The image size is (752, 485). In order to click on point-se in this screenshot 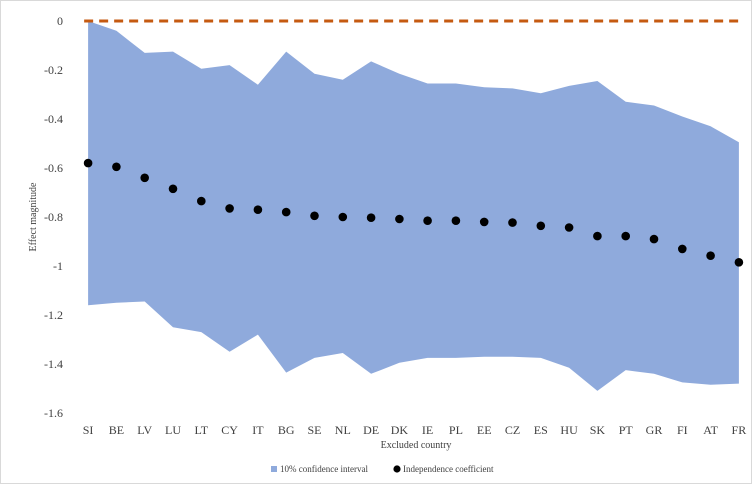, I will do `click(314, 216)`.